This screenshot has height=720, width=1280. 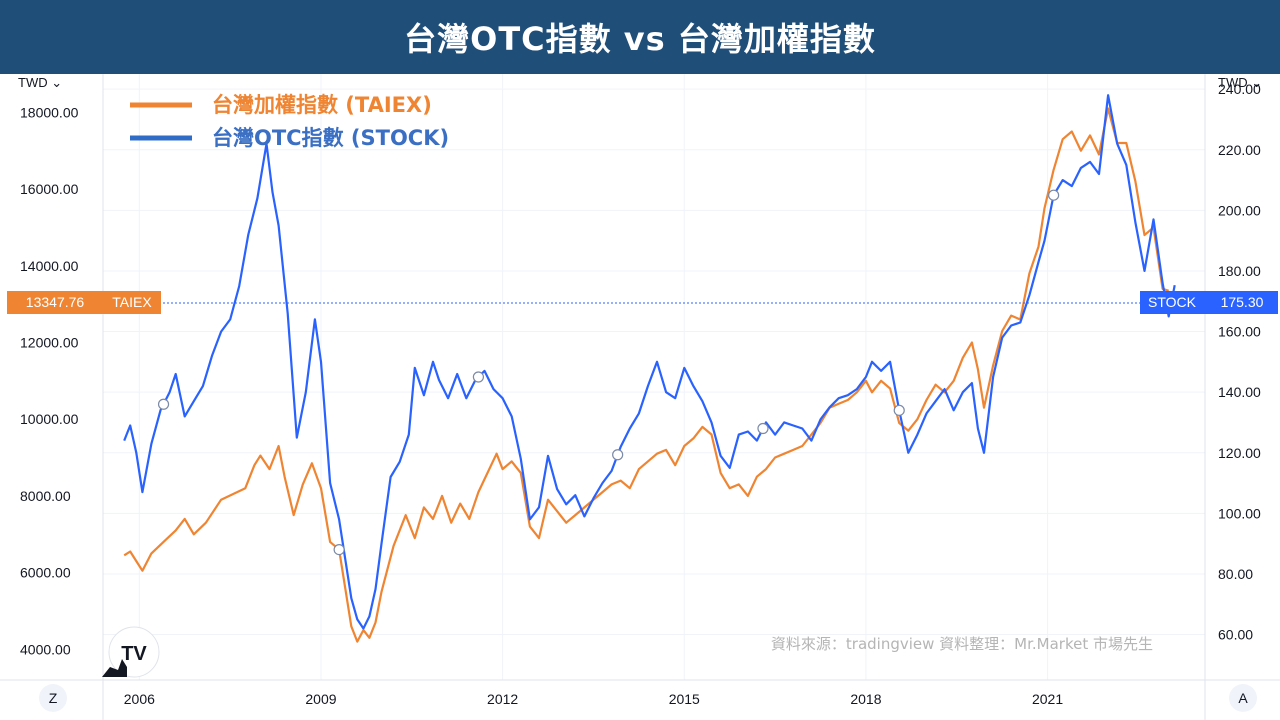 What do you see at coordinates (49, 189) in the screenshot?
I see `left-tick-label: 16000.00` at bounding box center [49, 189].